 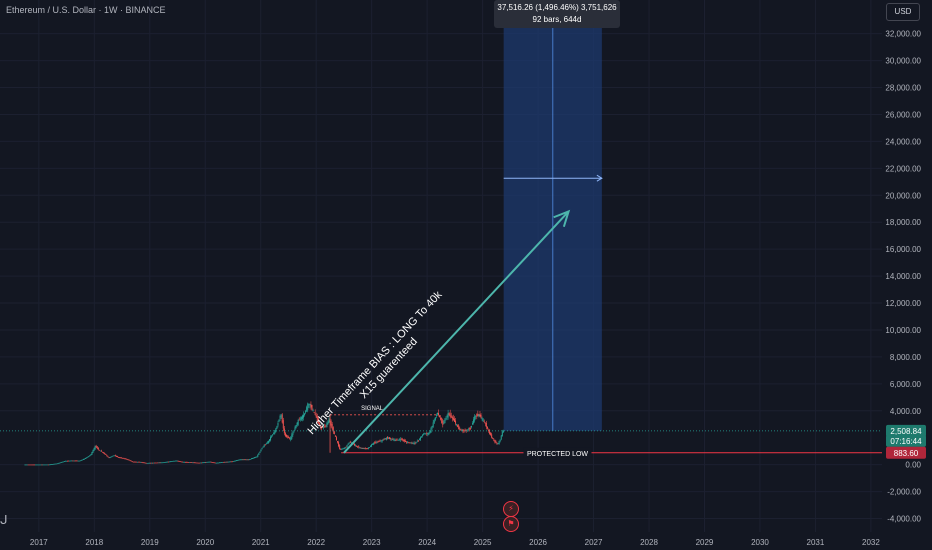 I want to click on x-tick-label: 2020, so click(x=205, y=542).